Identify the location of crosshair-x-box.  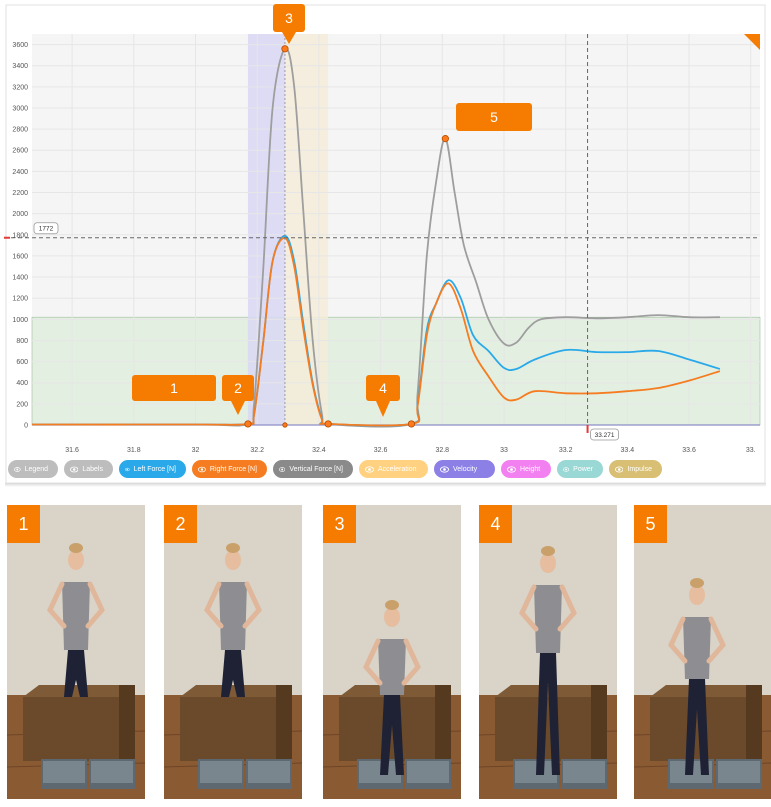
(604, 434).